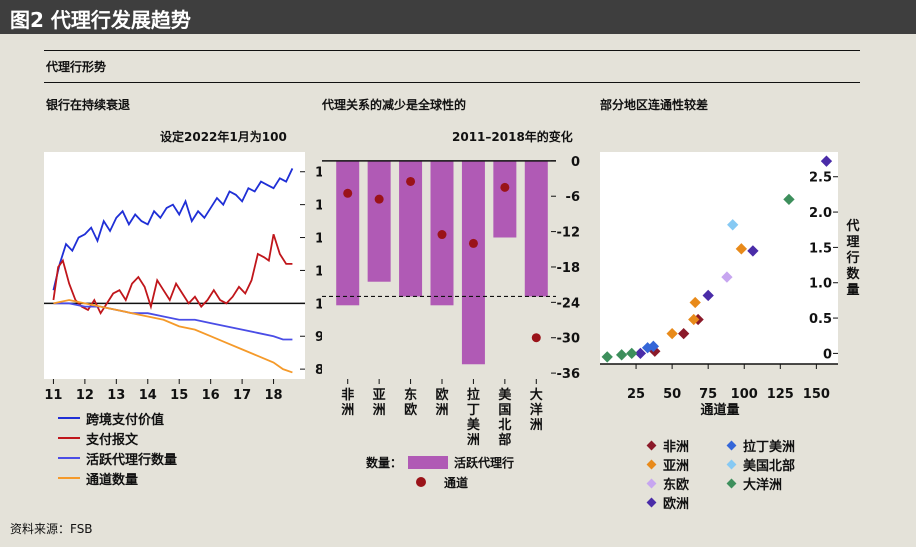  What do you see at coordinates (242, 395) in the screenshot?
I see `x-tick-label: 17` at bounding box center [242, 395].